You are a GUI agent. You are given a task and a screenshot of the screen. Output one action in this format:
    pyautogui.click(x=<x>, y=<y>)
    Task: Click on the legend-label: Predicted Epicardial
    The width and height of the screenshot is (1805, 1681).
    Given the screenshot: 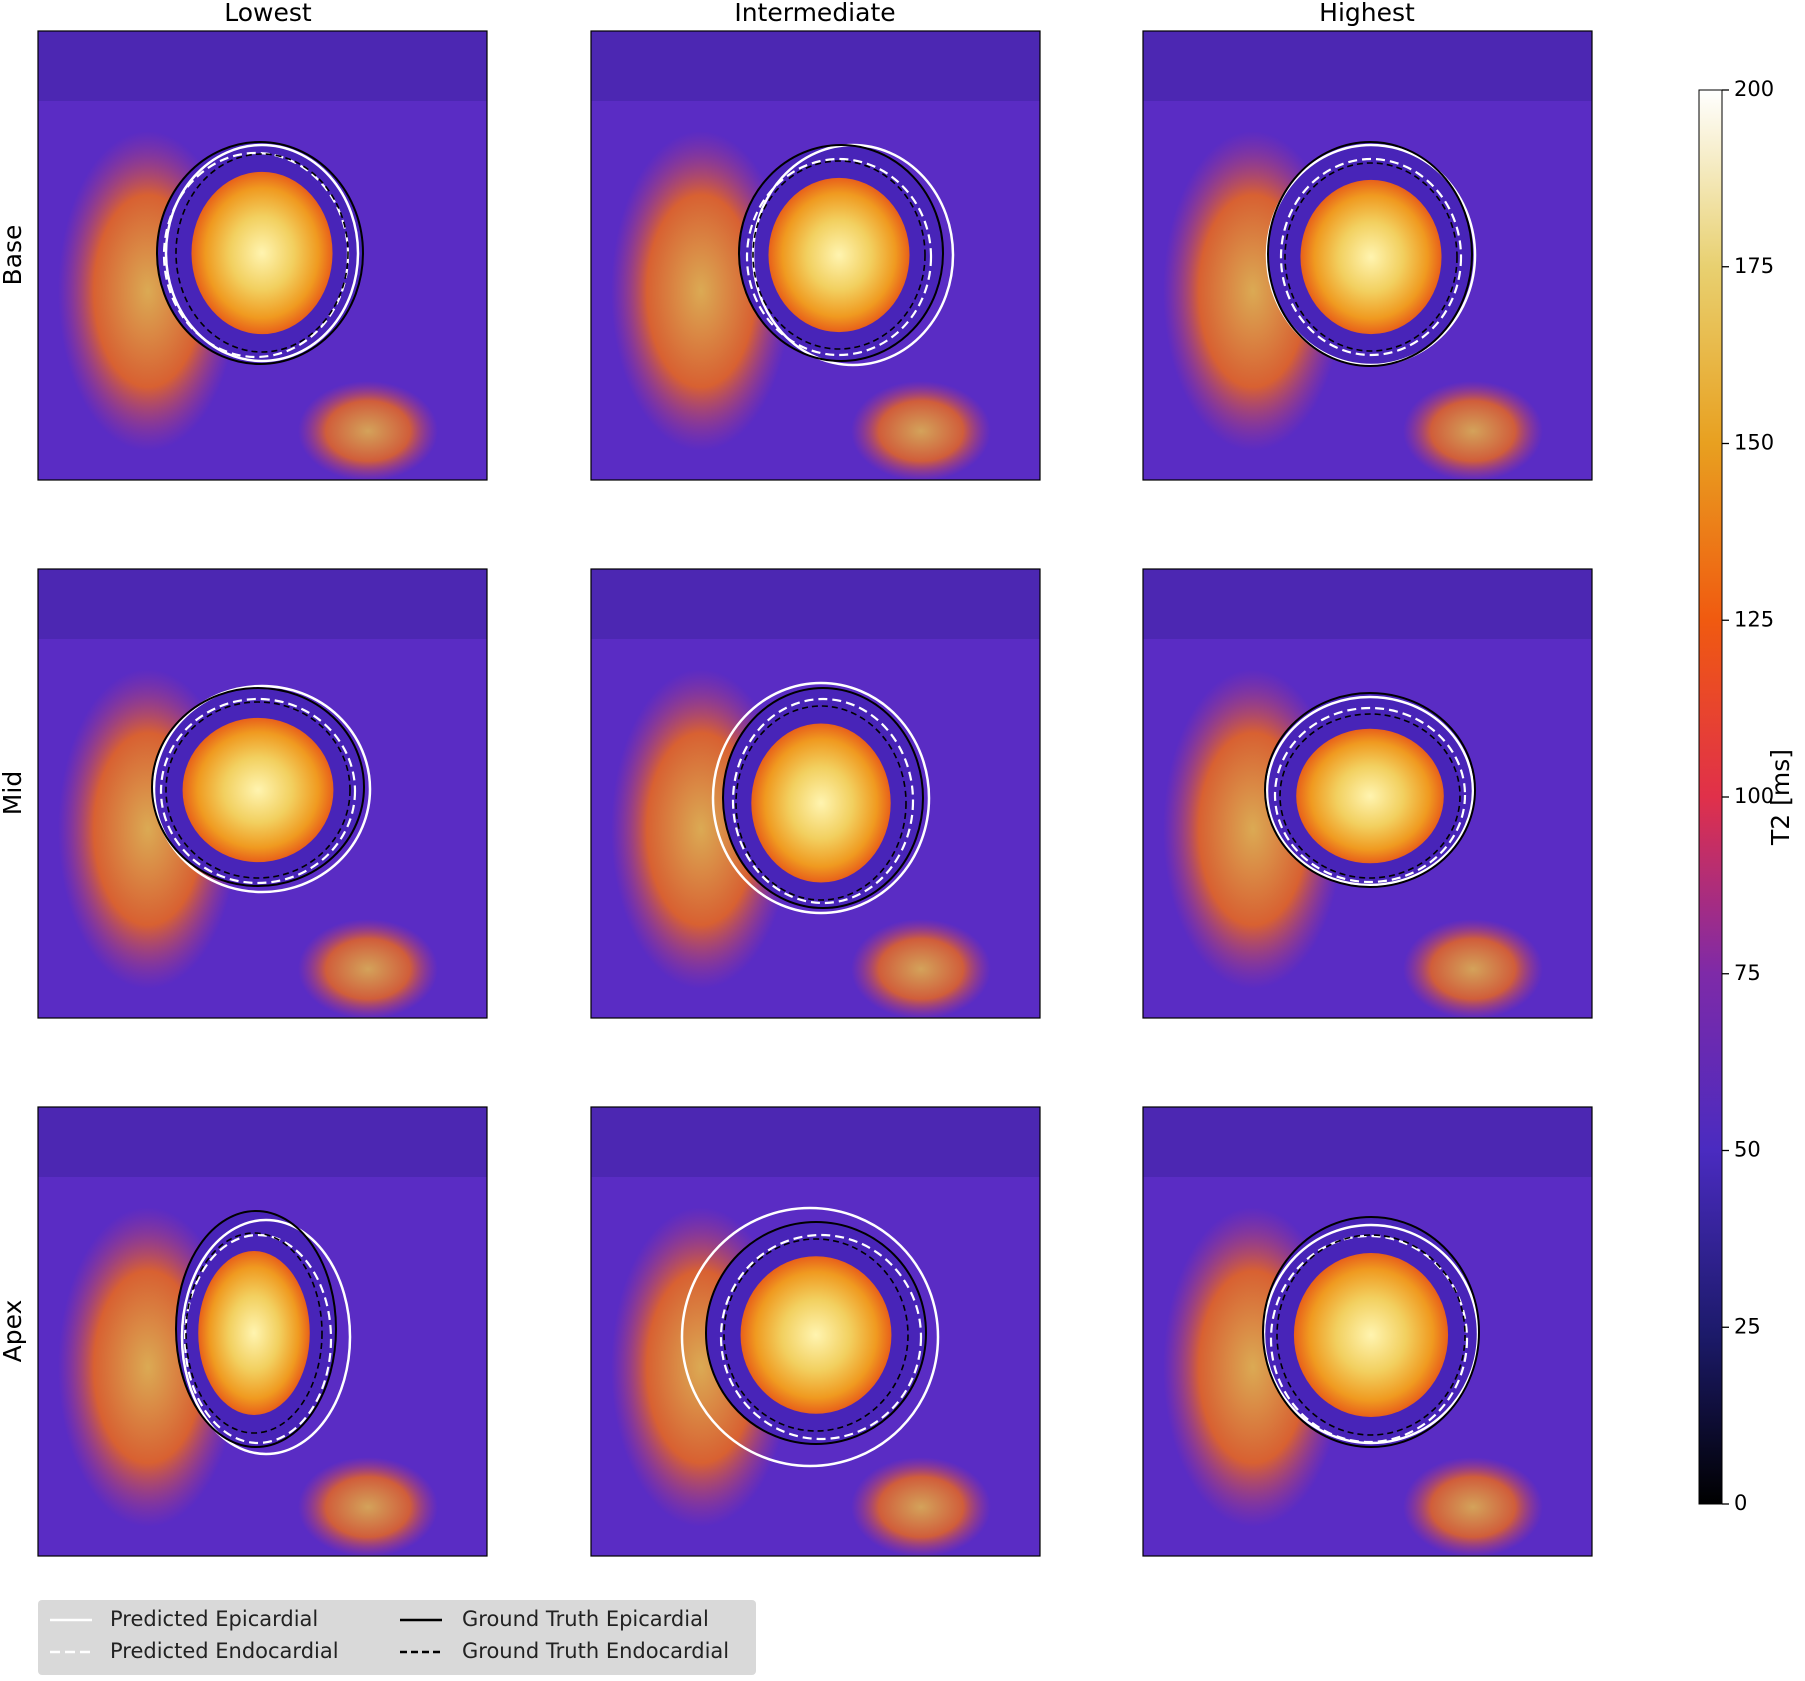 What is the action you would take?
    pyautogui.click(x=214, y=1619)
    